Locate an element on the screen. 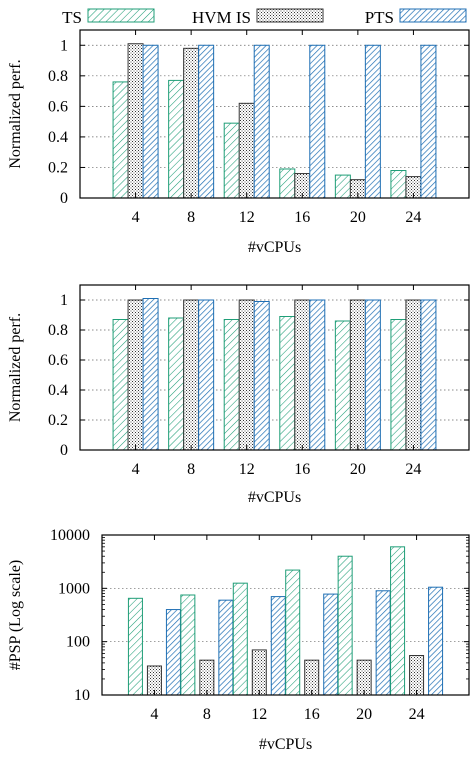 Image resolution: width=471 pixels, height=757 pixels. y-tick-label: 10 is located at coordinates (82, 695).